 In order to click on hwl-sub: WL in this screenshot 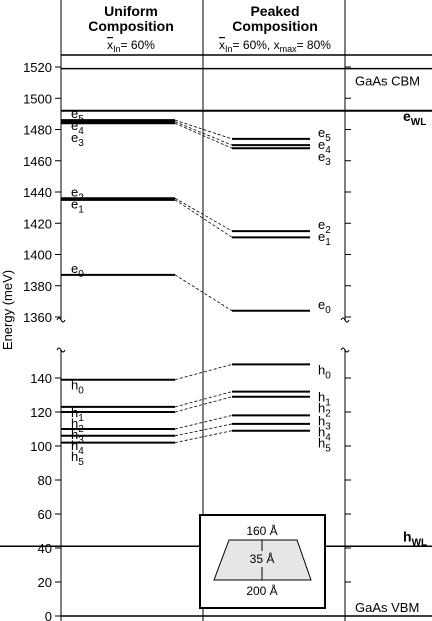, I will do `click(420, 542)`.